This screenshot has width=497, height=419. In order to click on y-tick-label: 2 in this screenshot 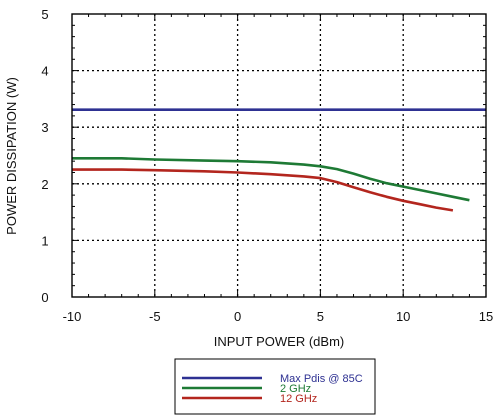, I will do `click(44, 184)`.